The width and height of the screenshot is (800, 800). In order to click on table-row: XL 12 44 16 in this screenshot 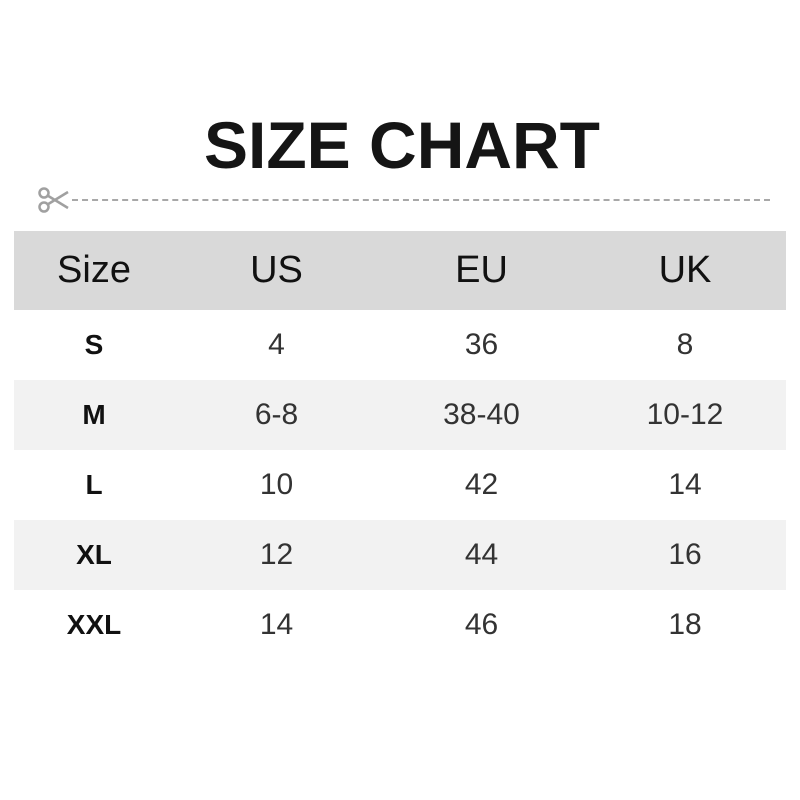, I will do `click(400, 555)`.